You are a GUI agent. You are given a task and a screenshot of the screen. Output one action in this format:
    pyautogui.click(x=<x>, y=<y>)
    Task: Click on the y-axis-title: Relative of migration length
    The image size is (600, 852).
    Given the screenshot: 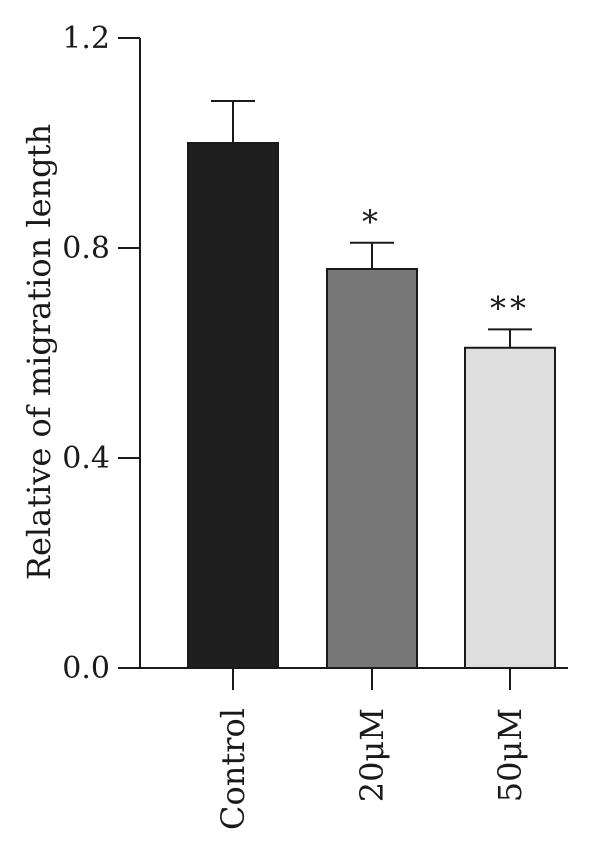 What is the action you would take?
    pyautogui.click(x=39, y=352)
    